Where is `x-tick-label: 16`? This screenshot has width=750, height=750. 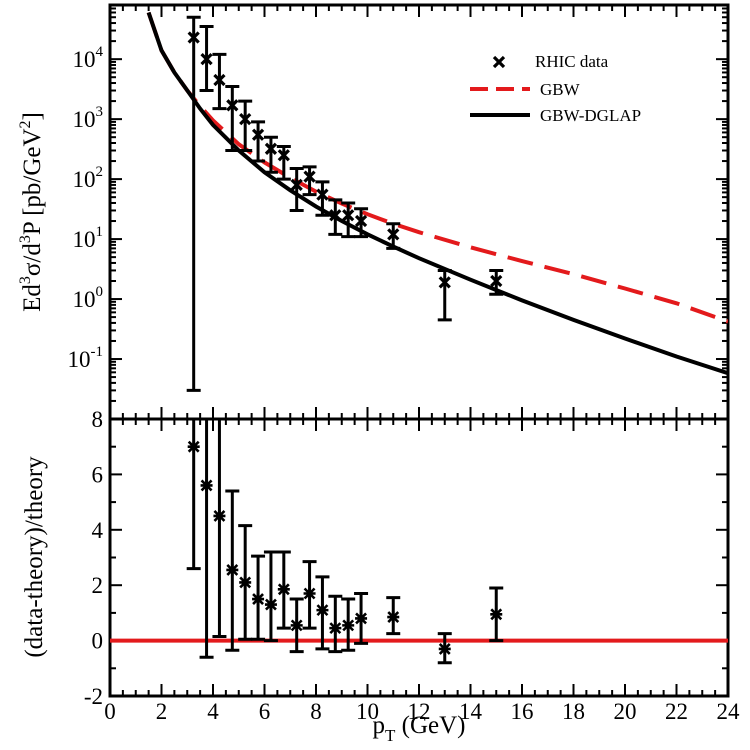 x-tick-label: 16 is located at coordinates (522, 711).